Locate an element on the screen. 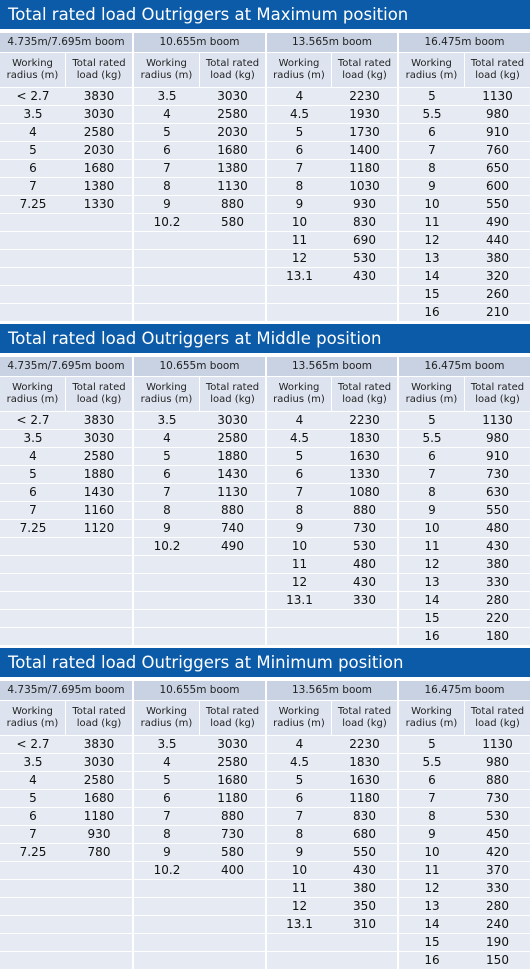 The height and width of the screenshot is (973, 530). load-cell: 320 is located at coordinates (497, 276).